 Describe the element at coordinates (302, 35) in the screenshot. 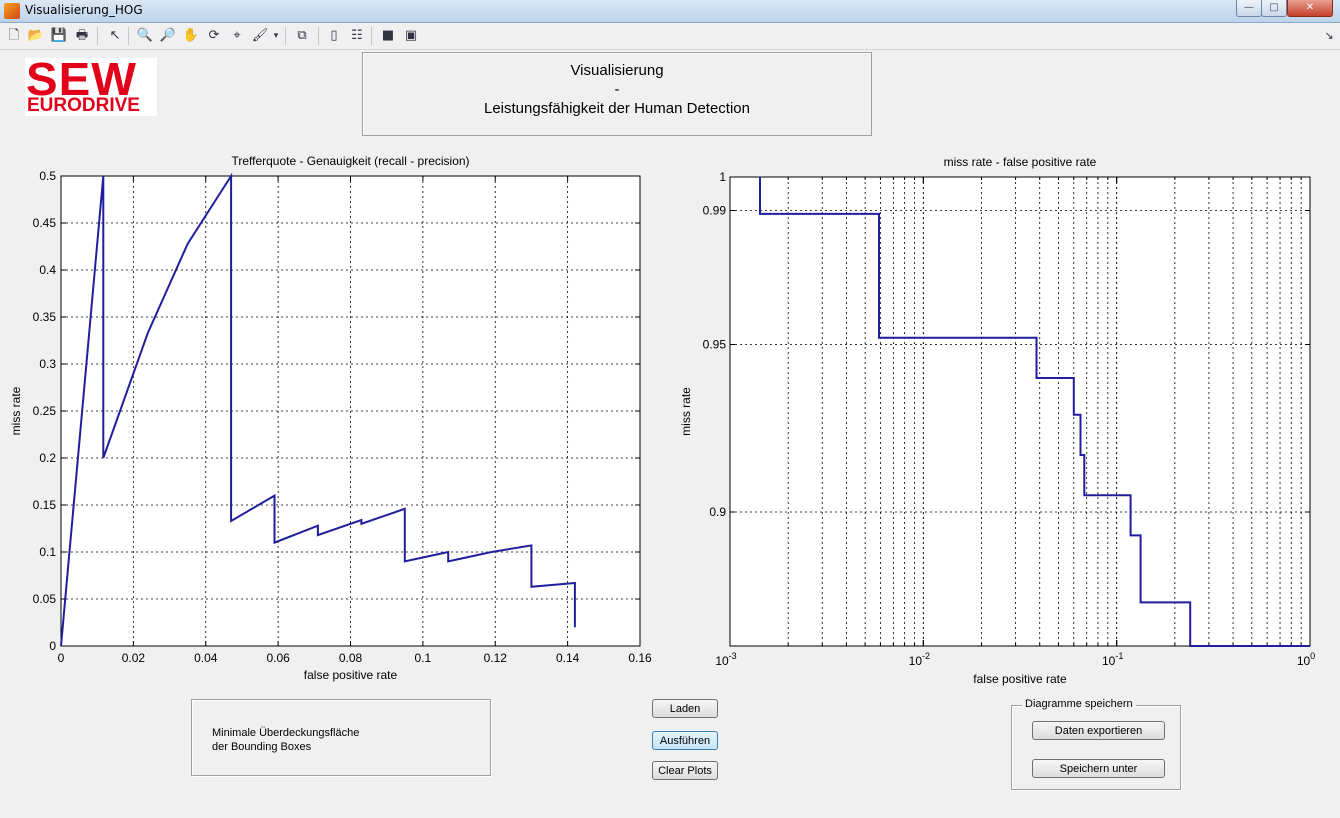

I see `link-plot-icon: ⧉` at that location.